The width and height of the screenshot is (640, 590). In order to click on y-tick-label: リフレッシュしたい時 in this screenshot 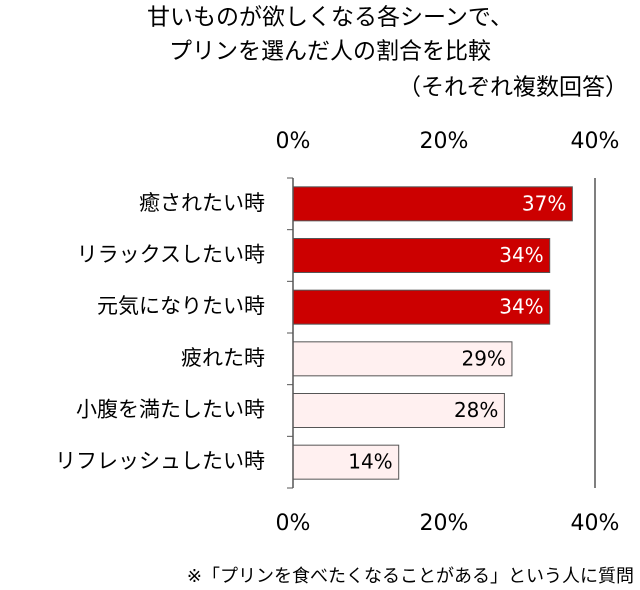, I will do `click(160, 461)`.